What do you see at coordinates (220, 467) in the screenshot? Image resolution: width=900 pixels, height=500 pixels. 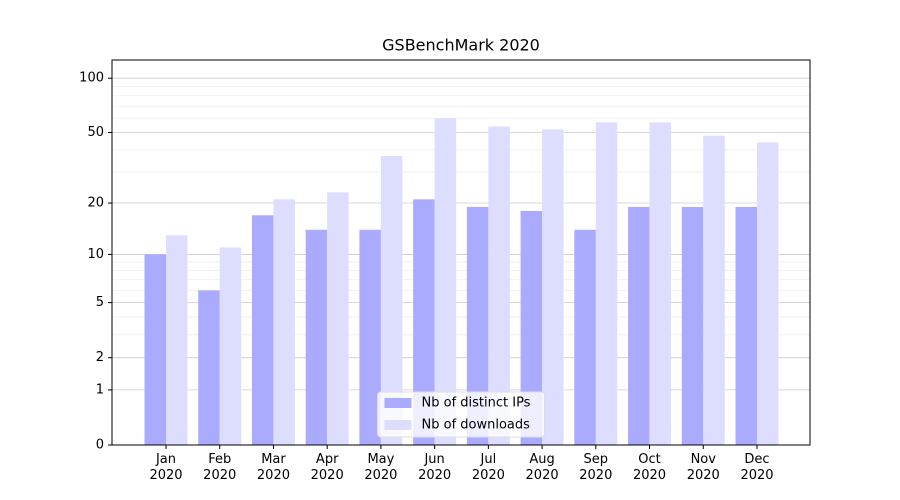 I see `x-tick-label: Feb 2020` at bounding box center [220, 467].